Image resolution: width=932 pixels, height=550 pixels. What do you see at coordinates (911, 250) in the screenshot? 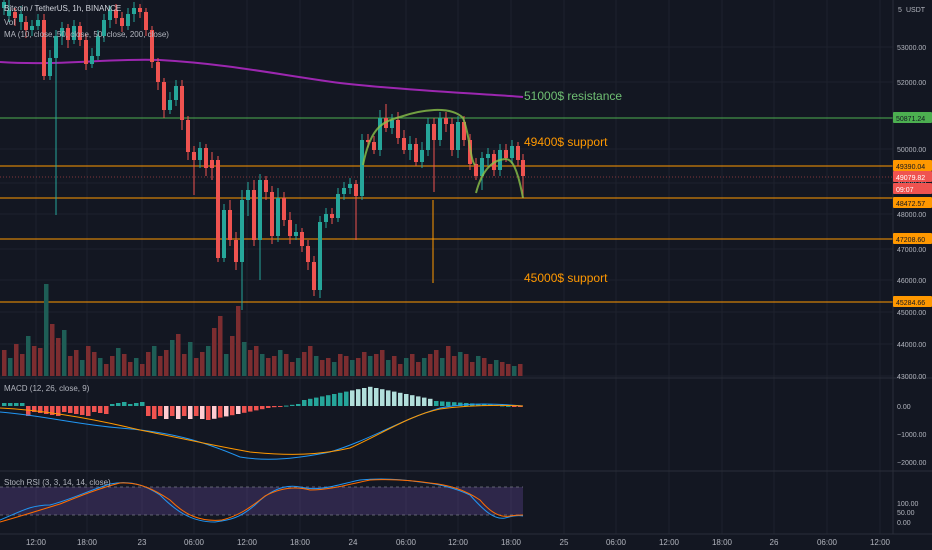
I see `price-tick-label: 47000.00` at bounding box center [911, 250].